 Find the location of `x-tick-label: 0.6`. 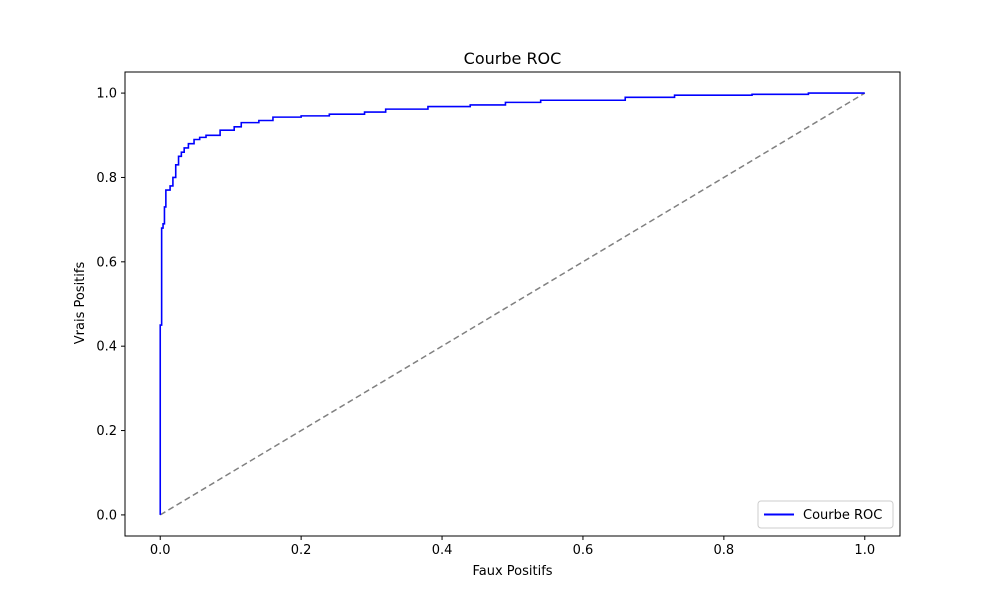

x-tick-label: 0.6 is located at coordinates (583, 550).